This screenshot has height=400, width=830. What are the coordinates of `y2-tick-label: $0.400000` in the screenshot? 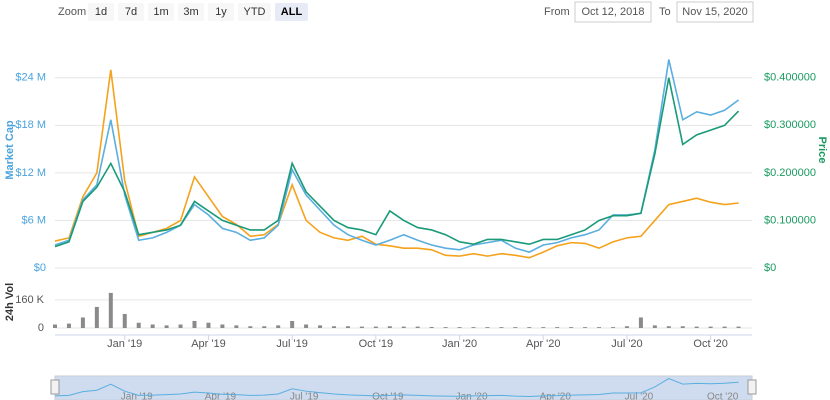 It's located at (790, 78).